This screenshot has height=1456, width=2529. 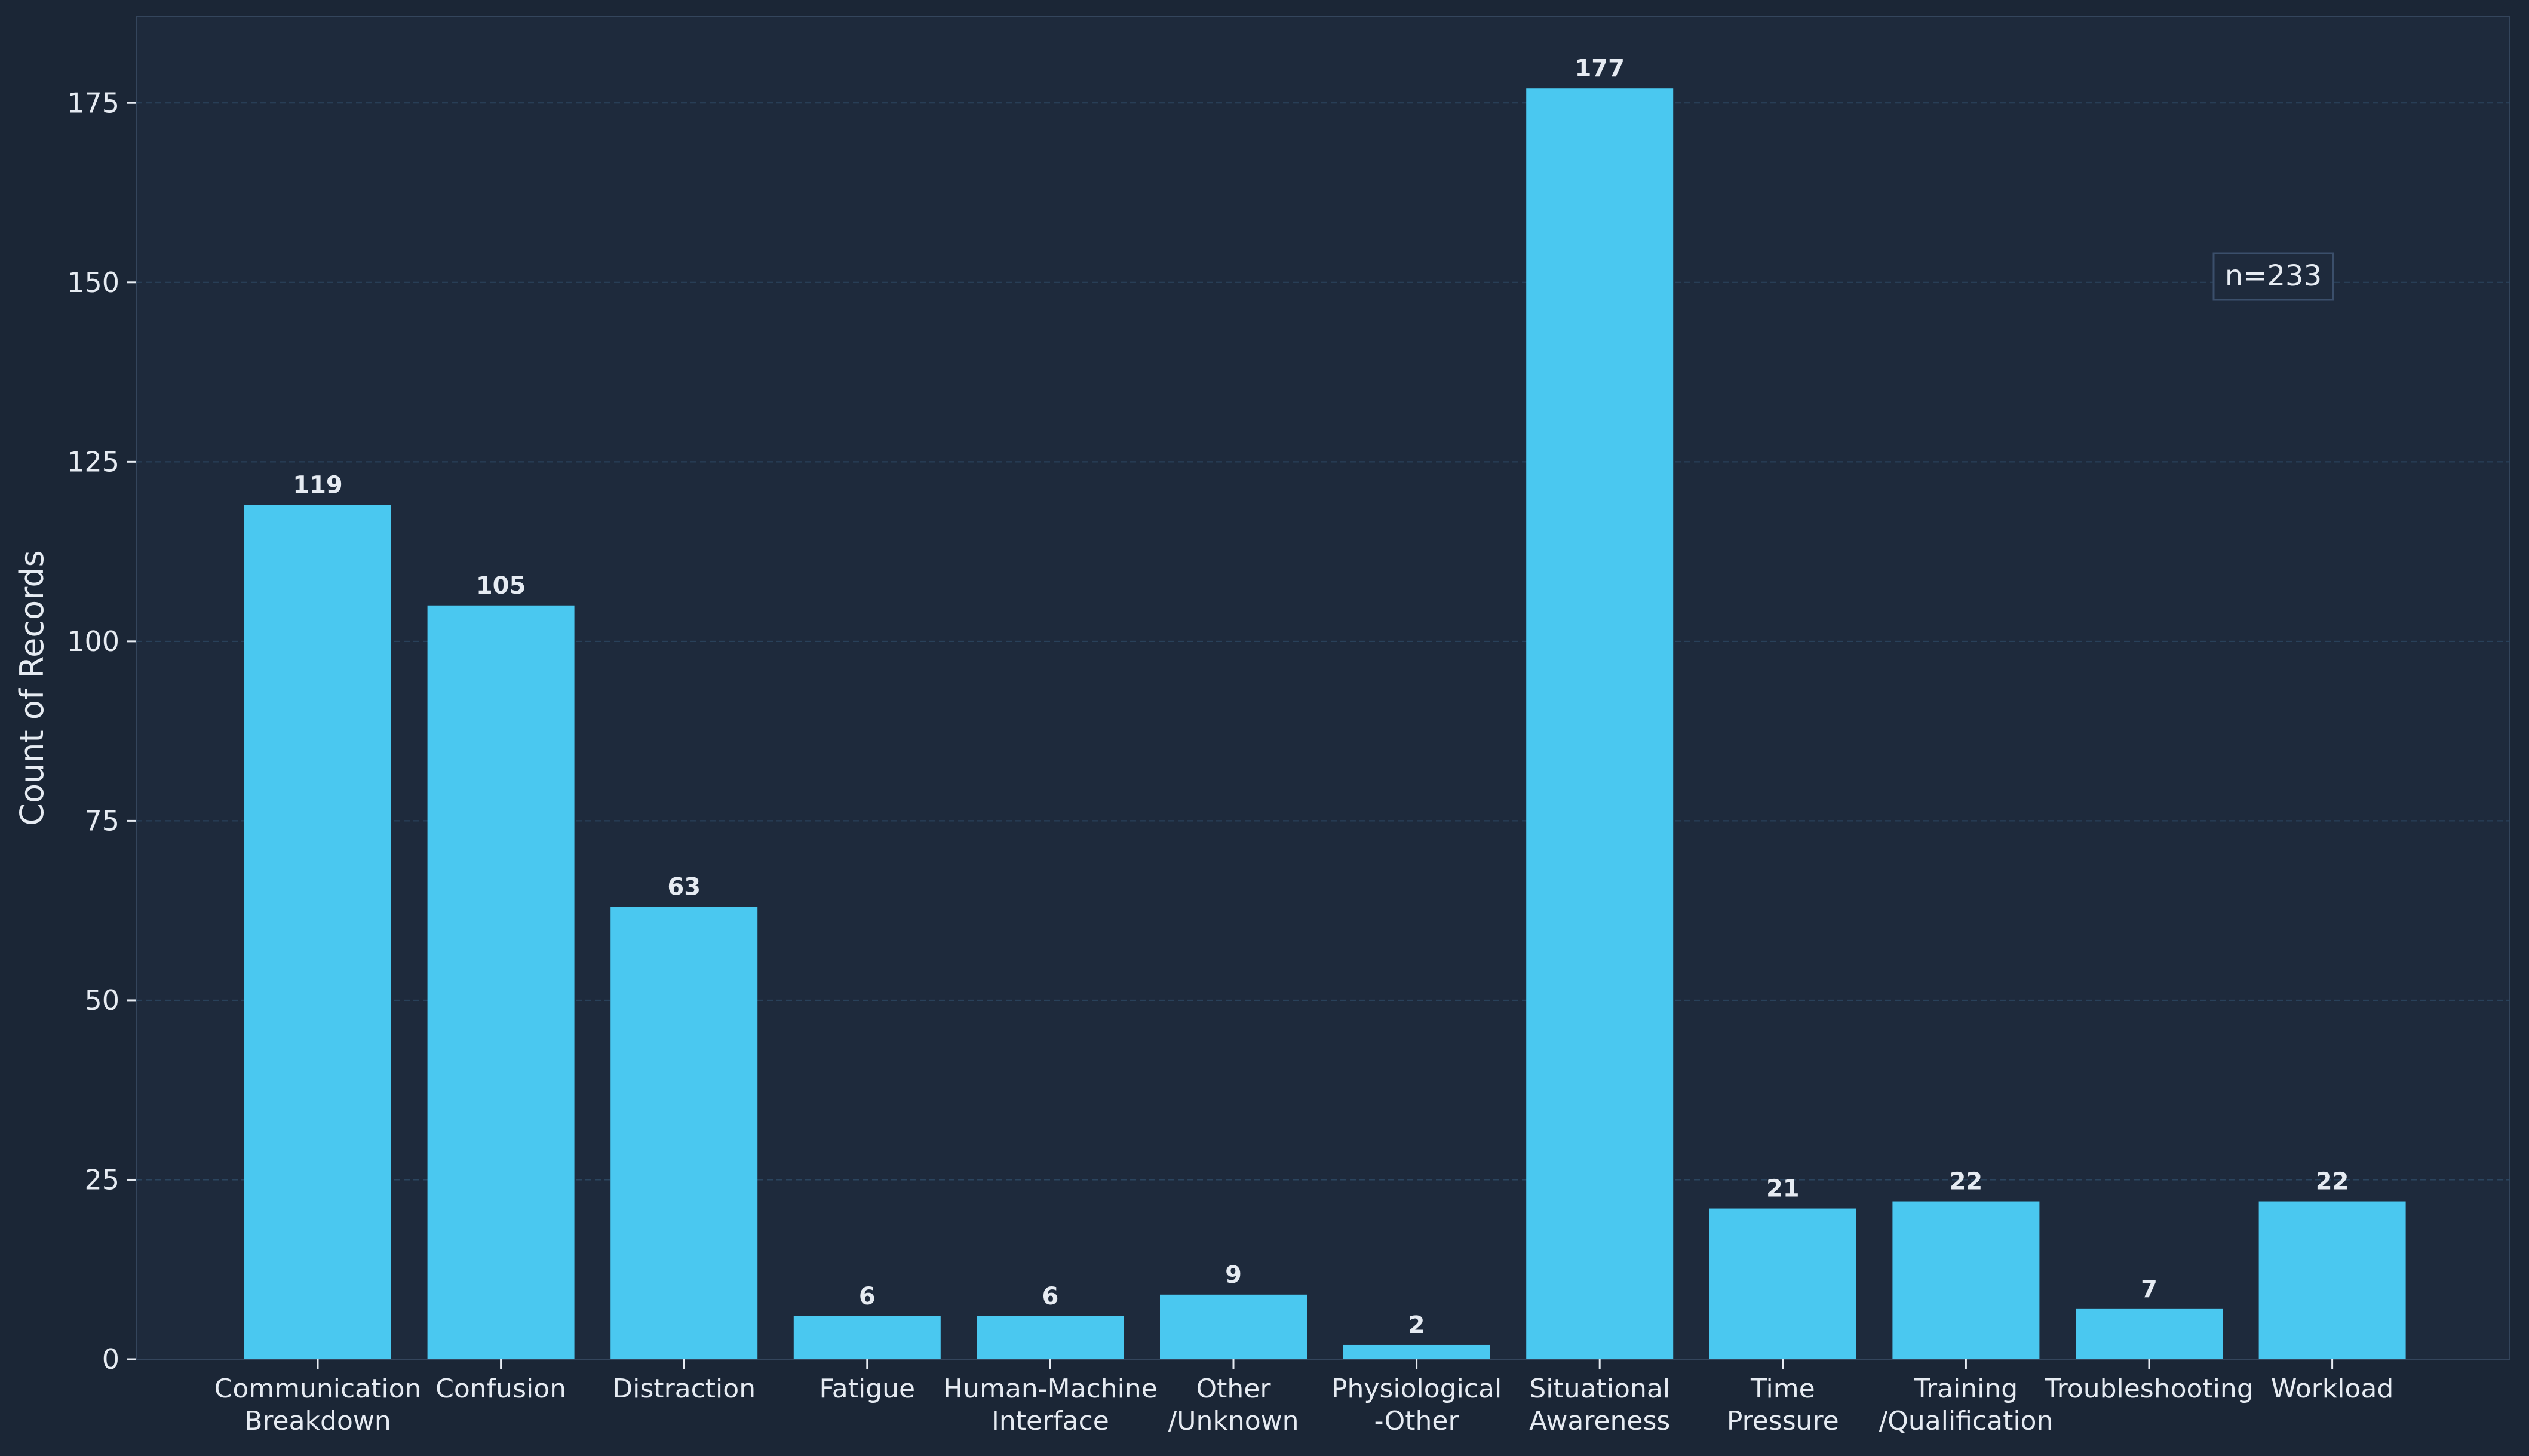 What do you see at coordinates (93, 282) in the screenshot?
I see `y-tick-label: 150` at bounding box center [93, 282].